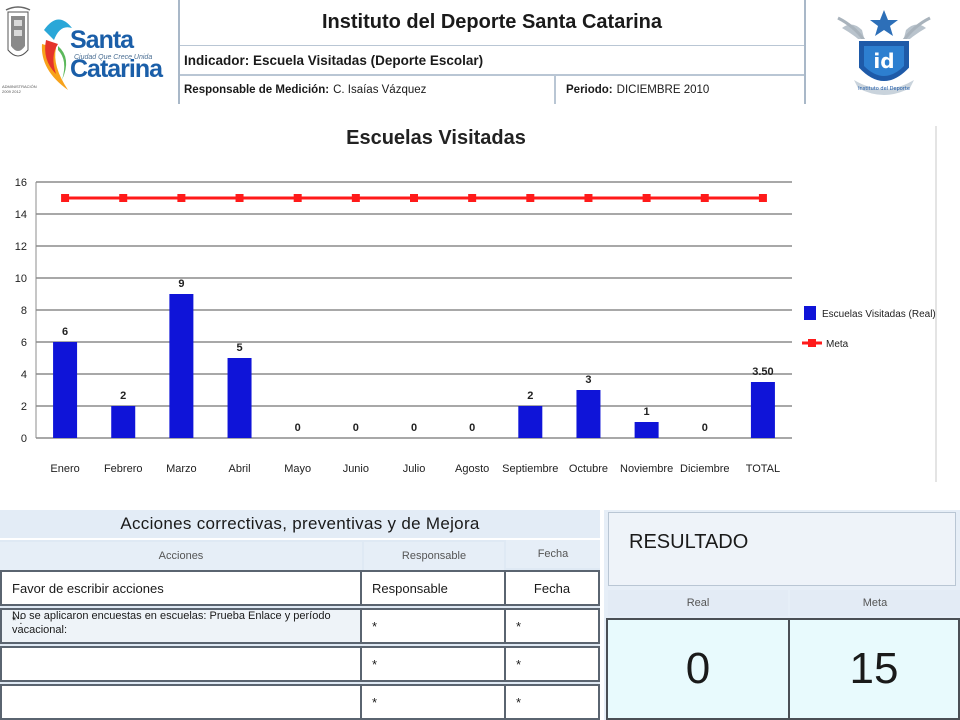  I want to click on bar-label-2: 9, so click(181, 284).